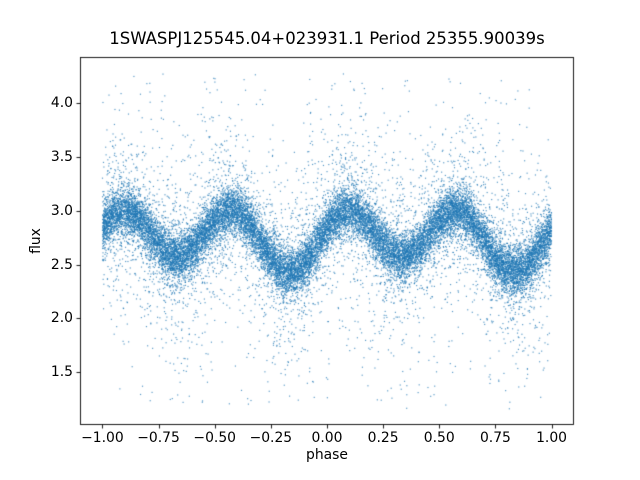 This screenshot has width=640, height=480. Describe the element at coordinates (327, 438) in the screenshot. I see `x-tick-label: 0.00` at that location.